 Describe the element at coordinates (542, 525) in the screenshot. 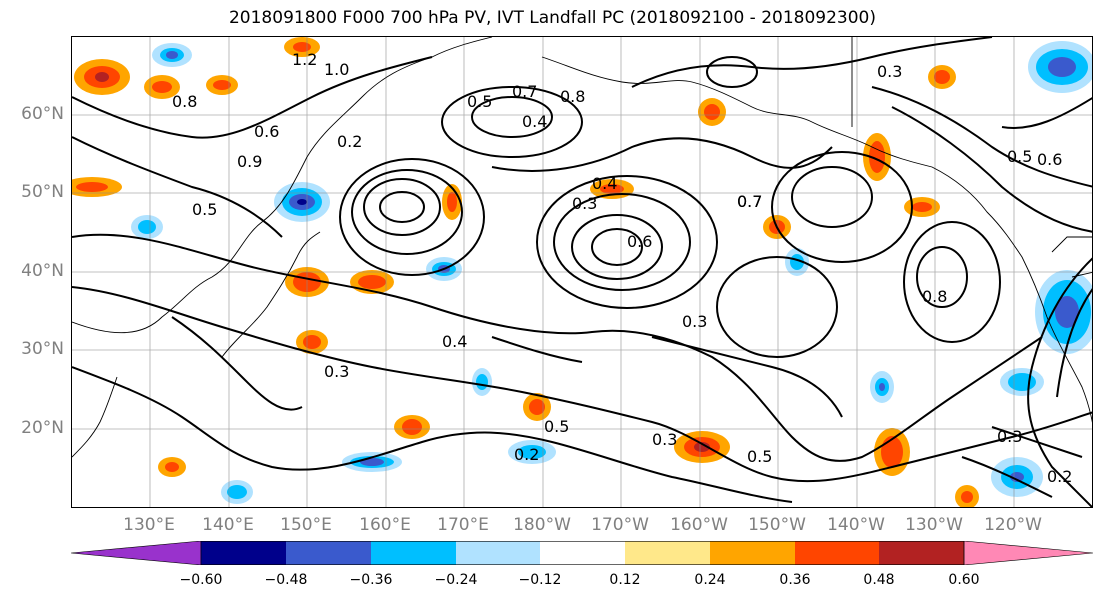

I see `lon-label-180w: 180°W` at that location.